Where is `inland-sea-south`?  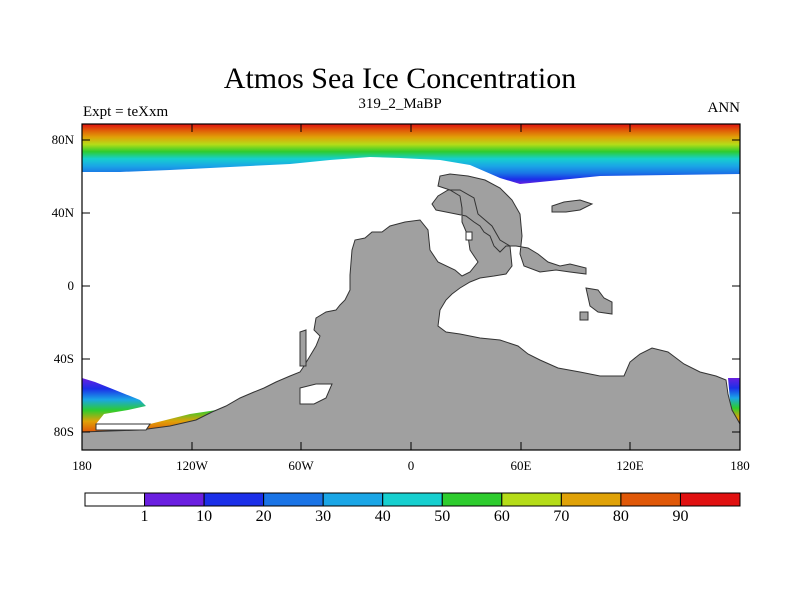
inland-sea-south is located at coordinates (316, 394).